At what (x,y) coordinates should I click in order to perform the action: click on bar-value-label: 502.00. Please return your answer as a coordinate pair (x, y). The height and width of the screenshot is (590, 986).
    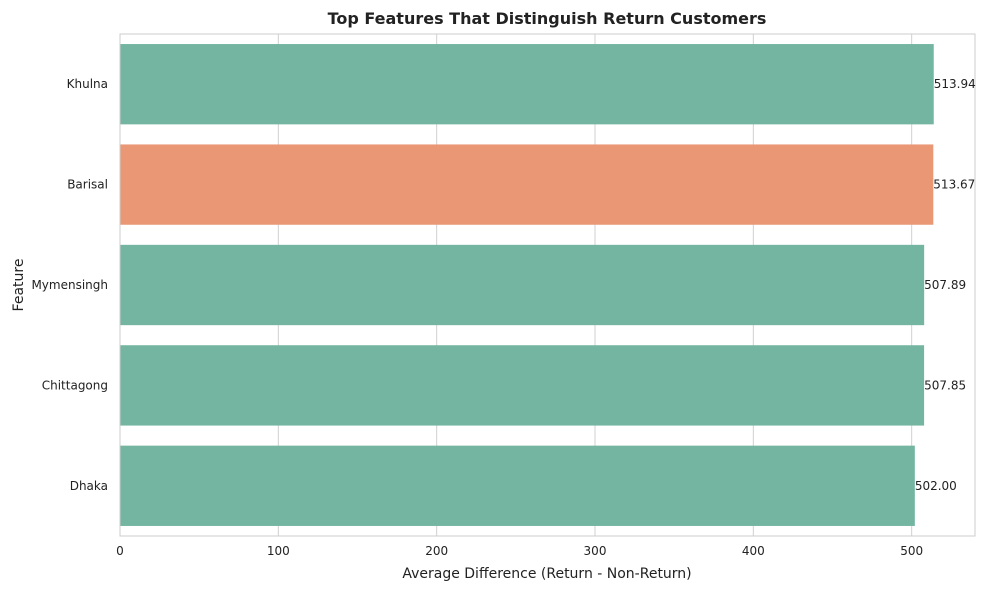
    Looking at the image, I should click on (936, 486).